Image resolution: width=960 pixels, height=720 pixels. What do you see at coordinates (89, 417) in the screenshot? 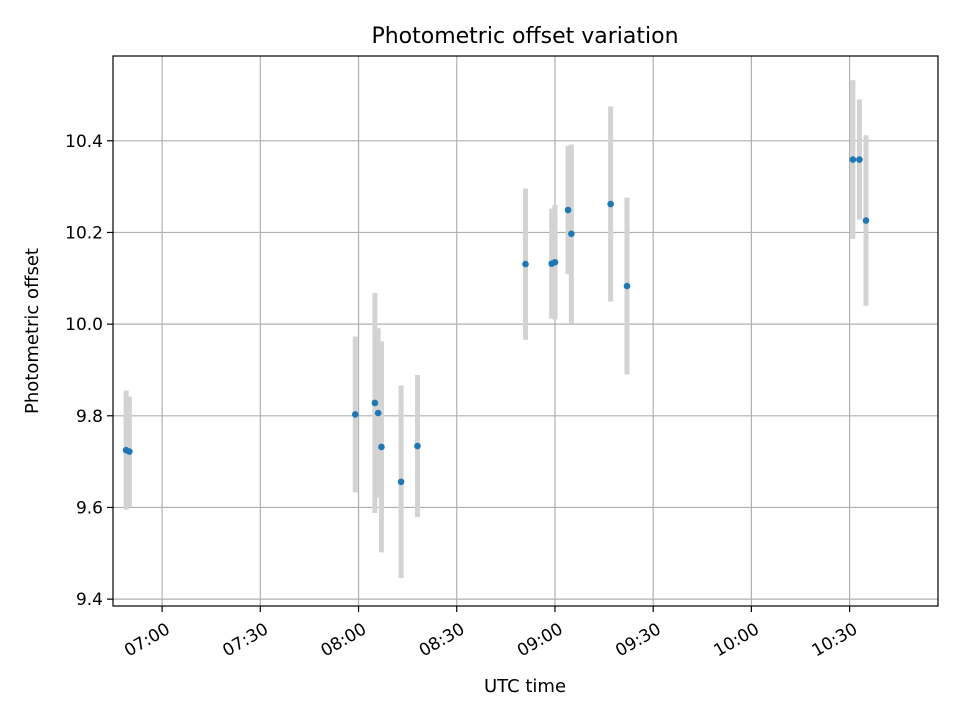
I see `y-tick-label: 9.8` at bounding box center [89, 417].